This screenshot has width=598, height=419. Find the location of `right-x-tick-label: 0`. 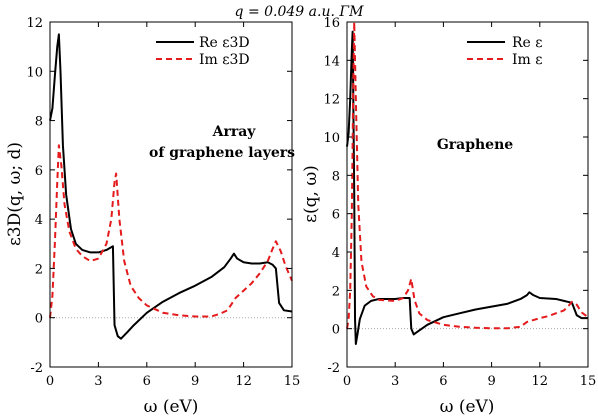

right-x-tick-label: 0 is located at coordinates (347, 381).